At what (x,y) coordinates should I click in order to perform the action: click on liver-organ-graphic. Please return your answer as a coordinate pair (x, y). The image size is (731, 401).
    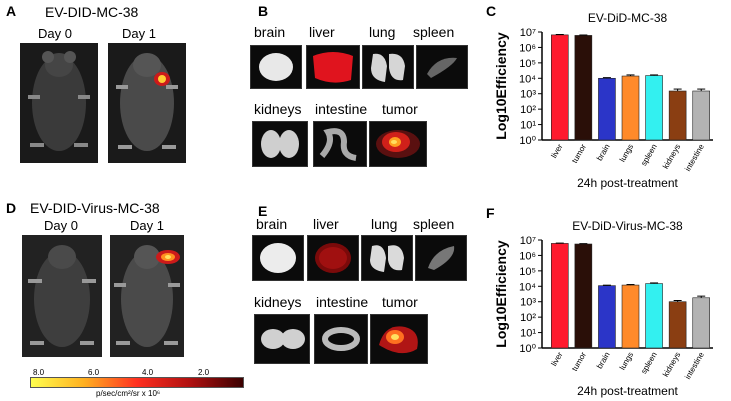
    Looking at the image, I should click on (333, 67).